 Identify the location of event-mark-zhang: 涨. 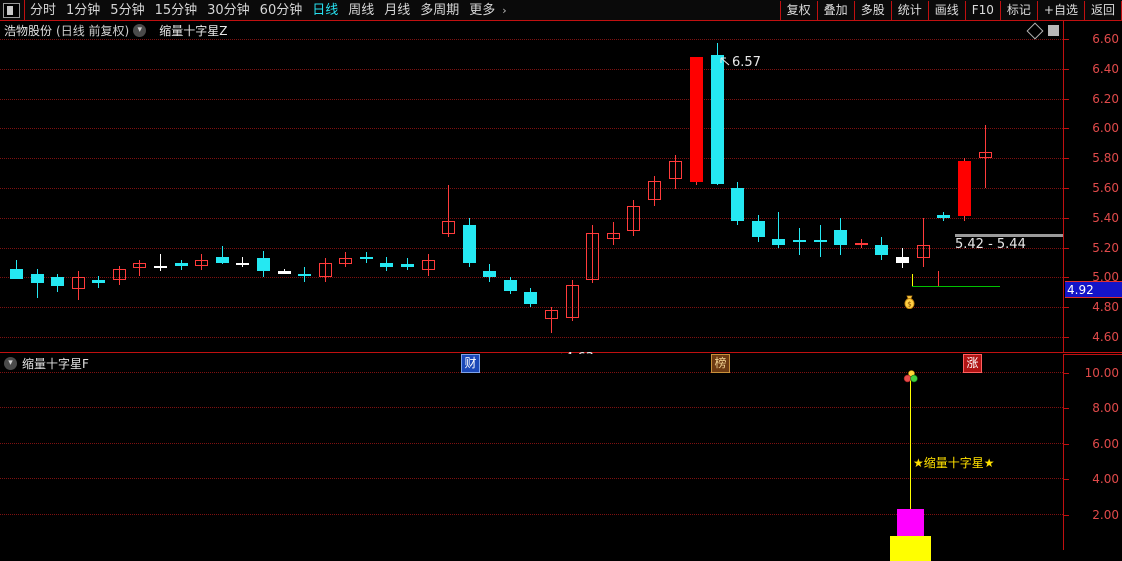
(972, 363).